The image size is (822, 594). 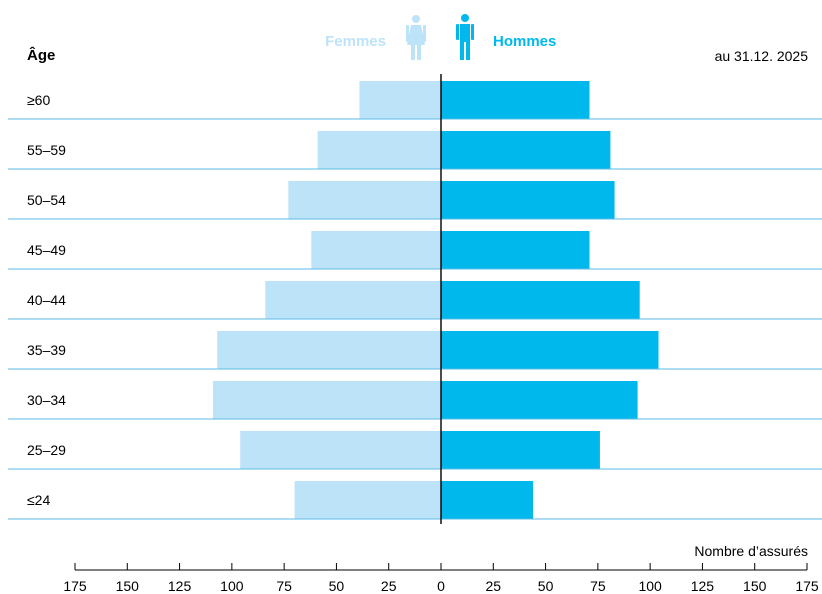 What do you see at coordinates (465, 37) in the screenshot?
I see `male-icon` at bounding box center [465, 37].